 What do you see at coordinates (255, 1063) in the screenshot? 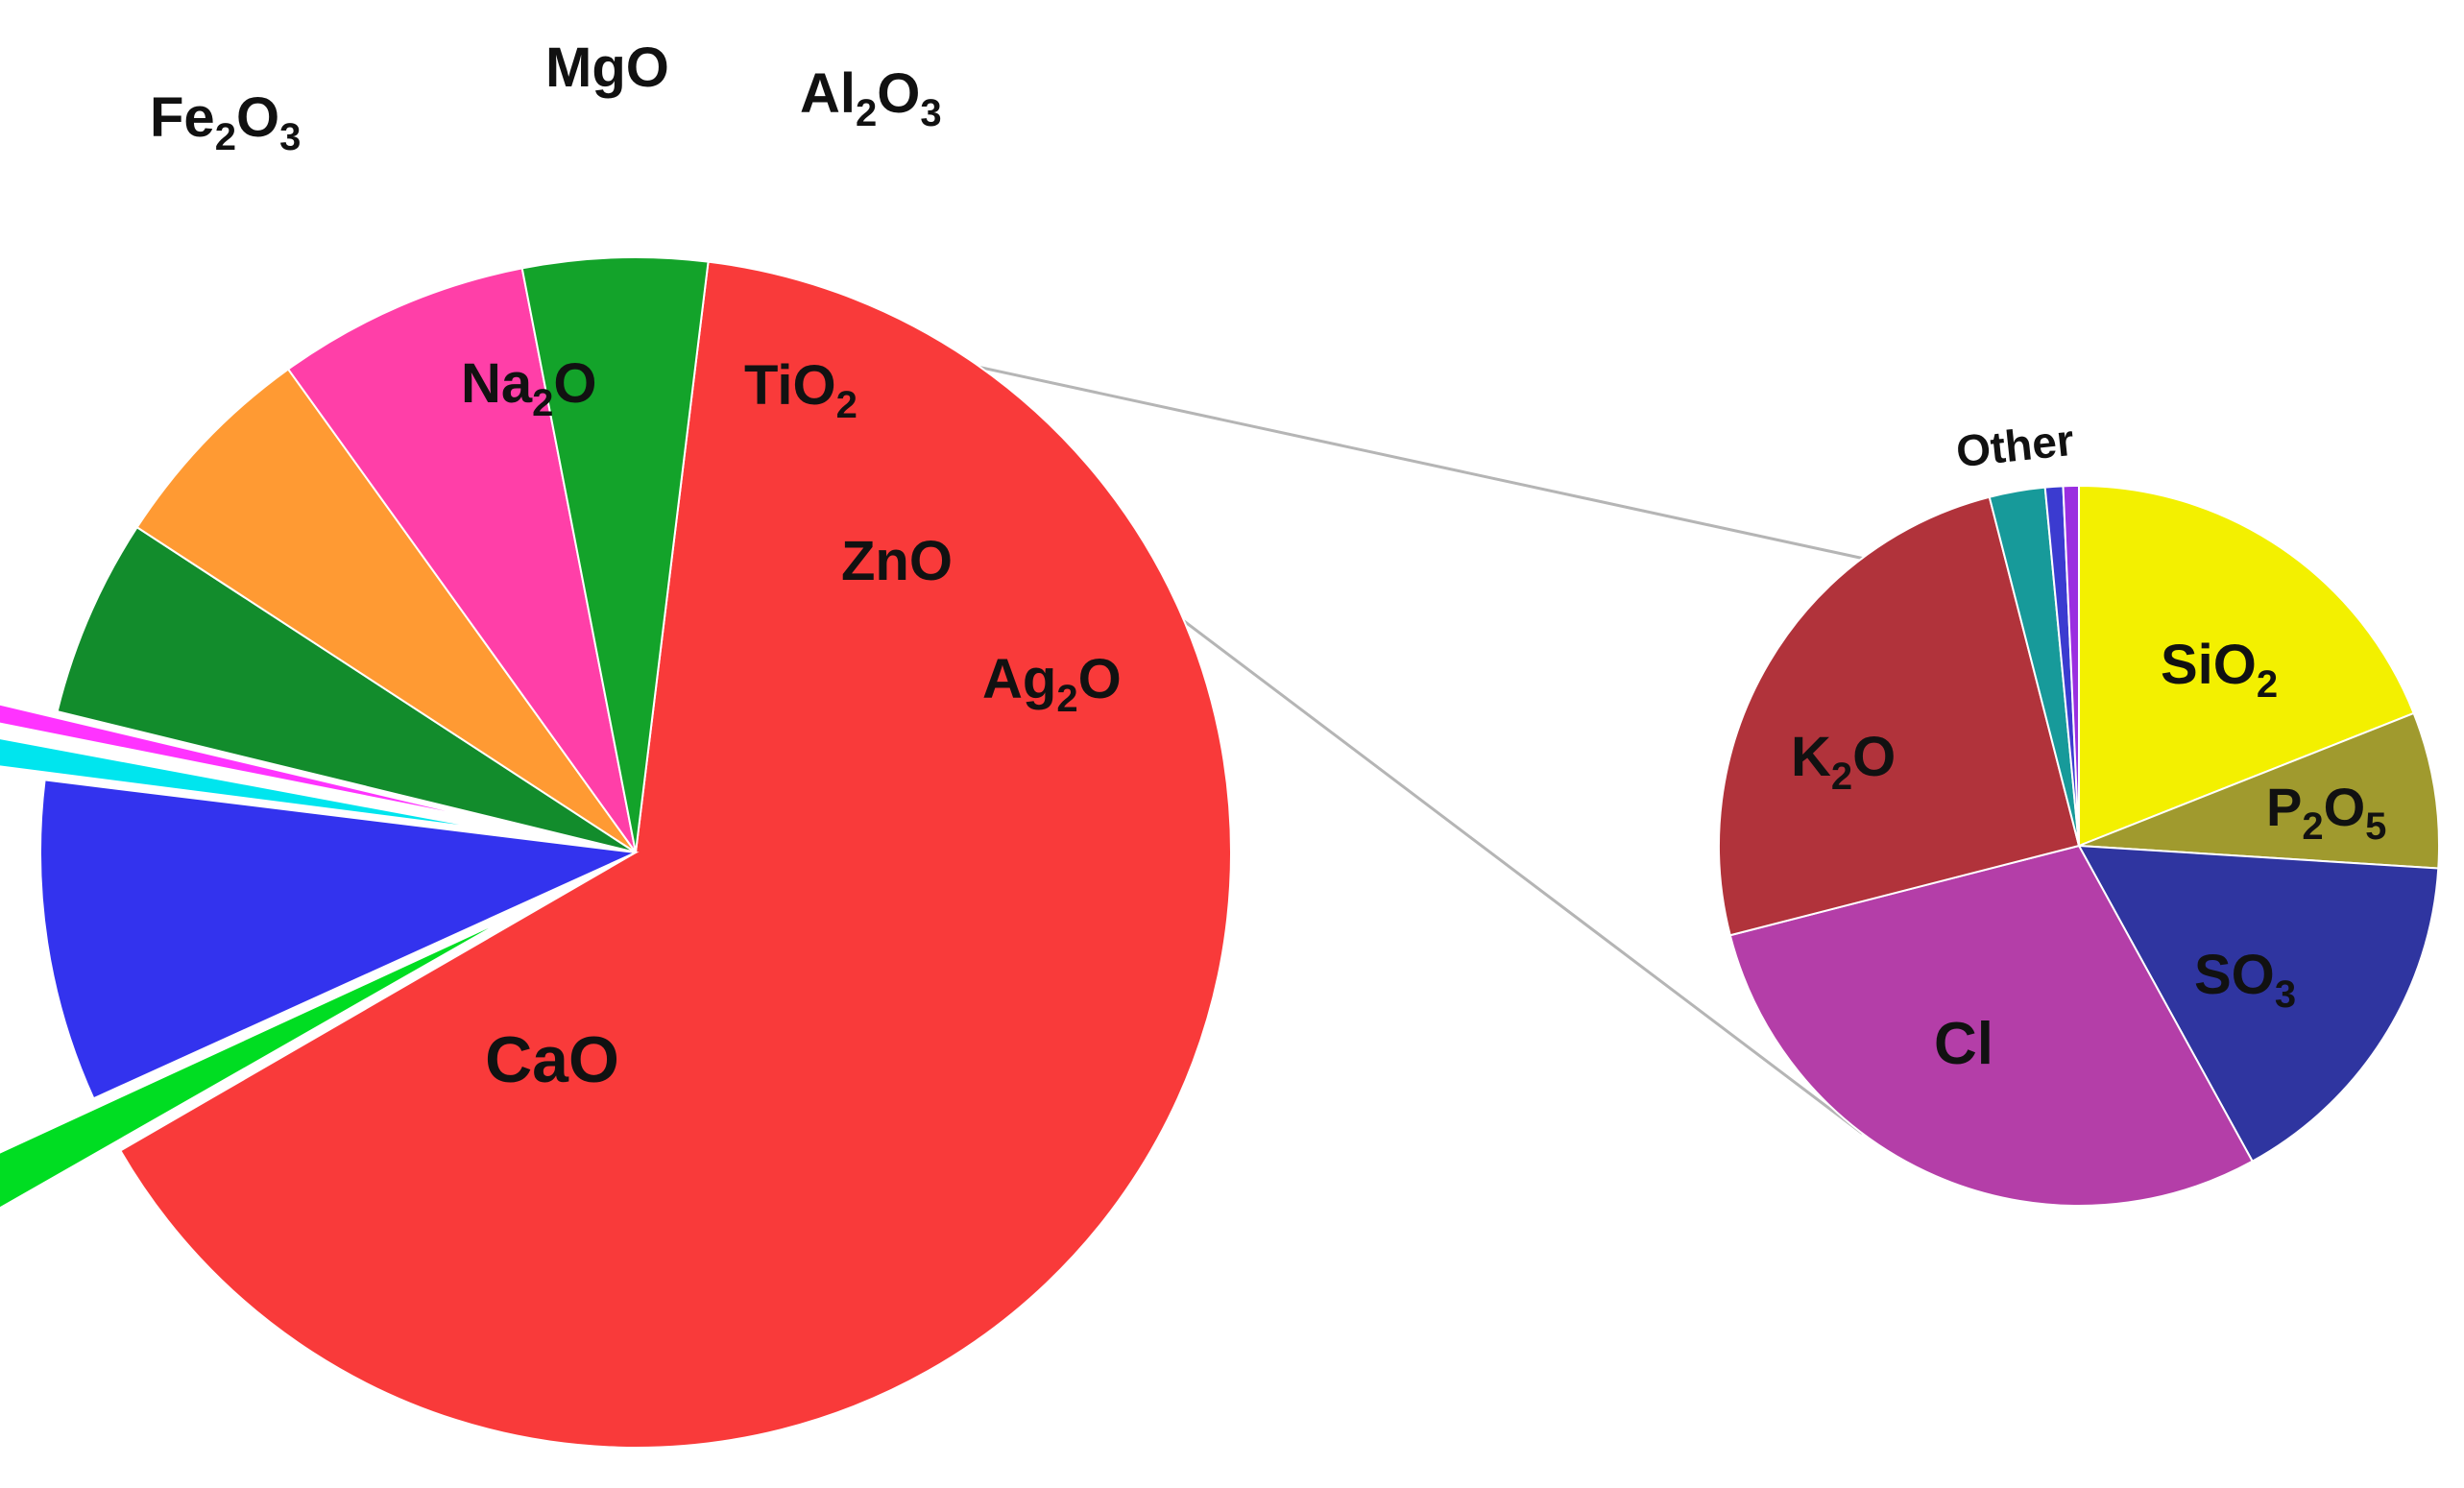
I see `main-slice-fe2o3` at bounding box center [255, 1063].